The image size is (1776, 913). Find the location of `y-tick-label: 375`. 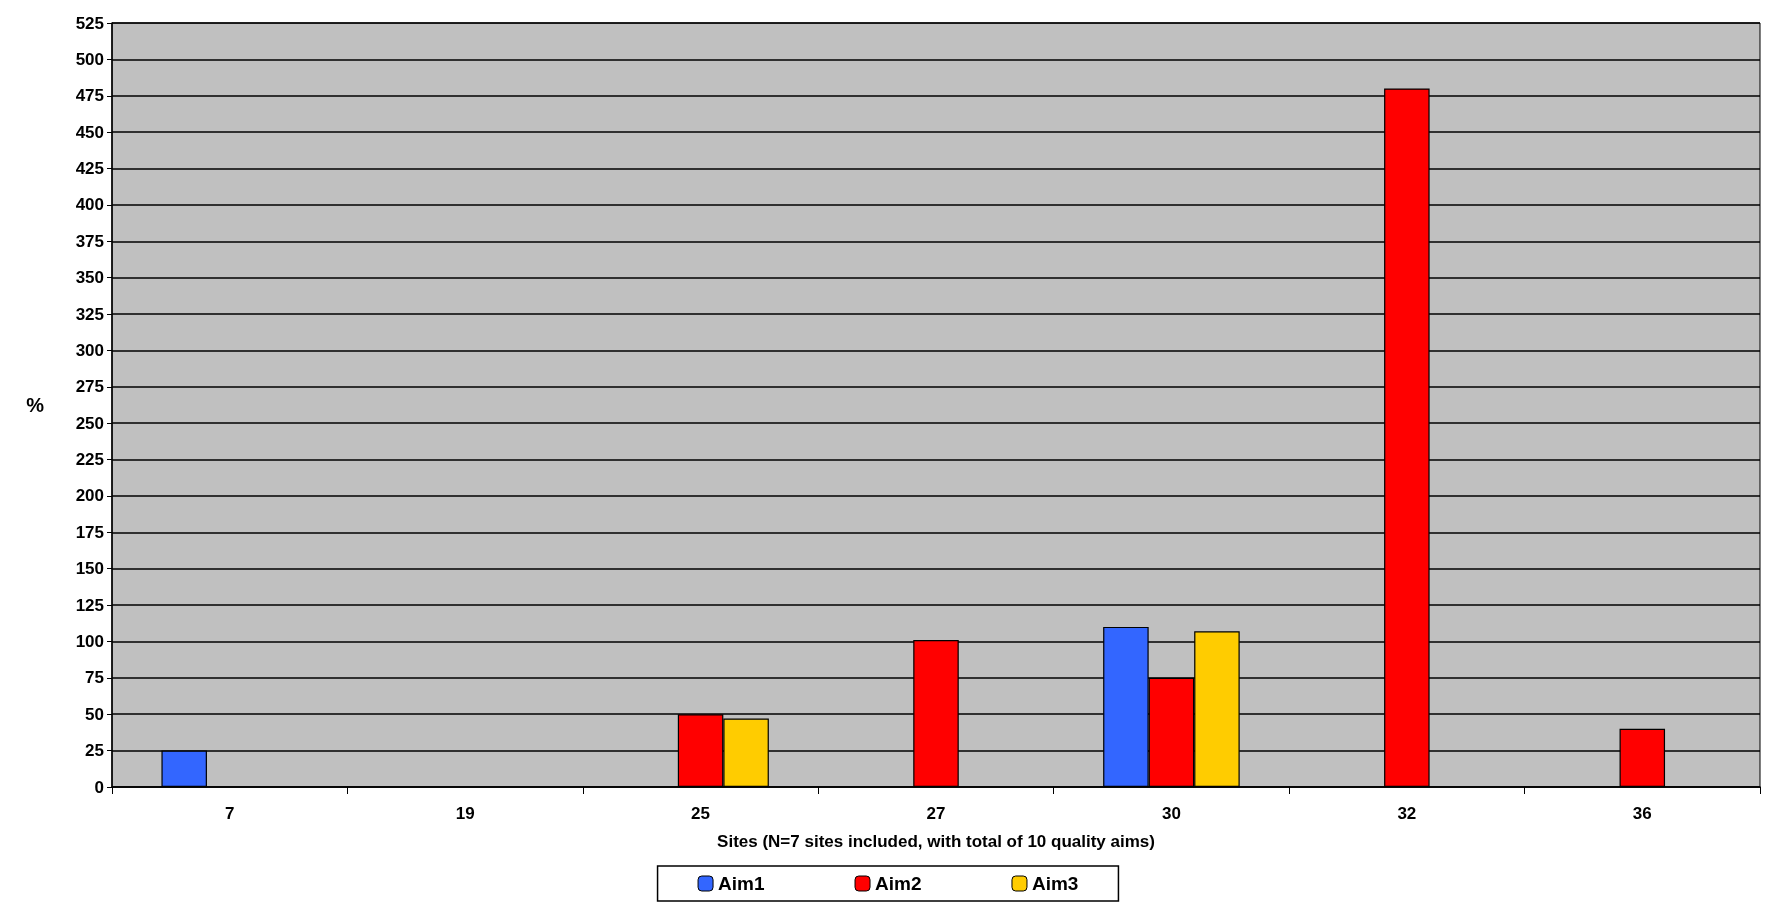

y-tick-label: 375 is located at coordinates (89, 241).